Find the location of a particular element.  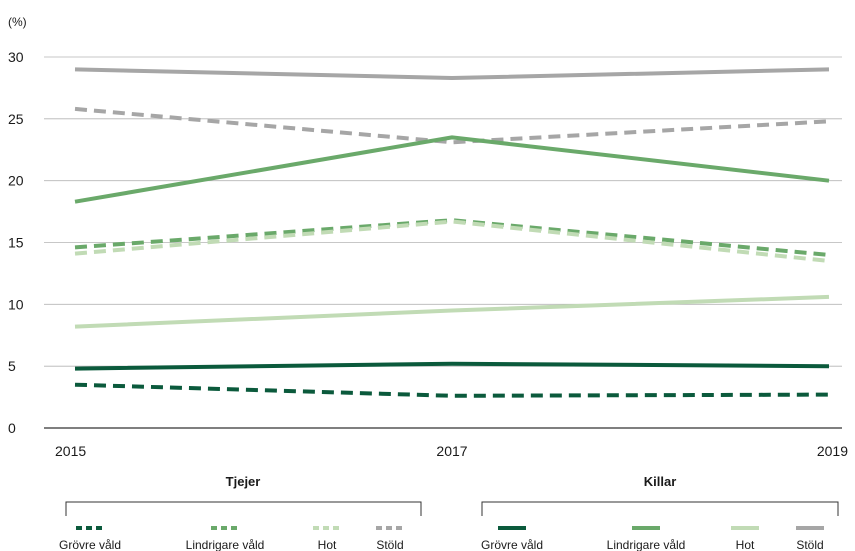

x-axis-ticks: 2015 2017 2019 is located at coordinates (451, 451).